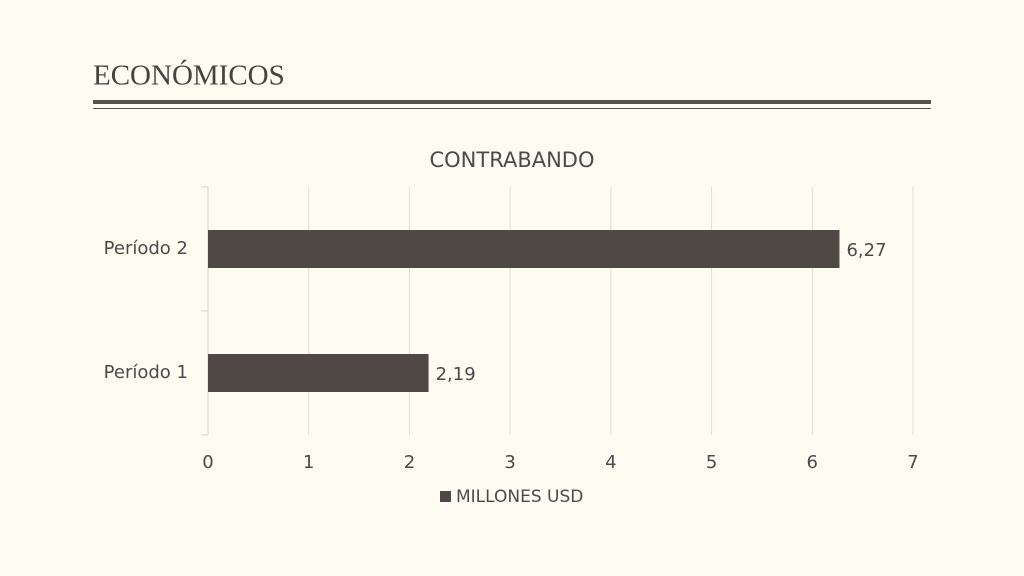  What do you see at coordinates (308, 462) in the screenshot?
I see `x-tick-label: 1` at bounding box center [308, 462].